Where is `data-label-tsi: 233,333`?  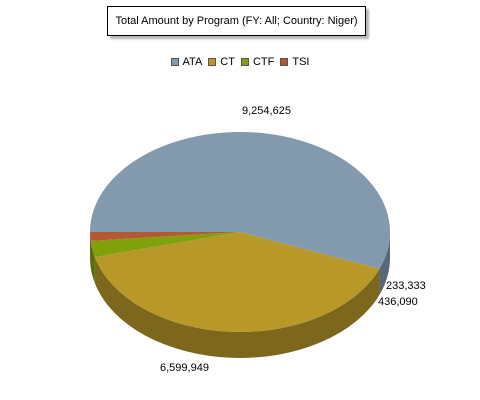 data-label-tsi: 233,333 is located at coordinates (406, 286).